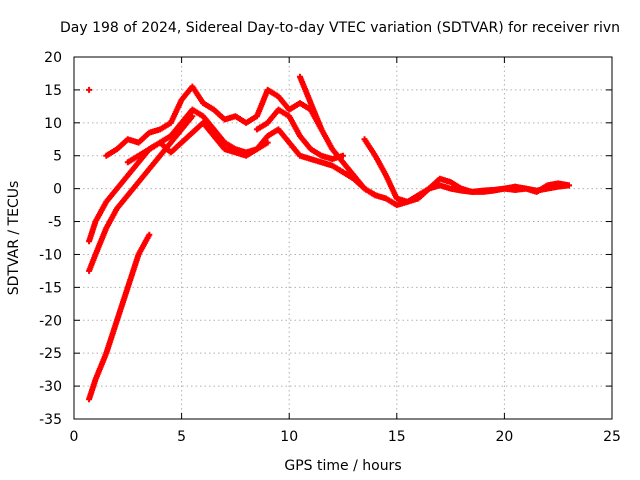 The image size is (640, 480). What do you see at coordinates (504, 437) in the screenshot?
I see `x-tick-label: 20` at bounding box center [504, 437].